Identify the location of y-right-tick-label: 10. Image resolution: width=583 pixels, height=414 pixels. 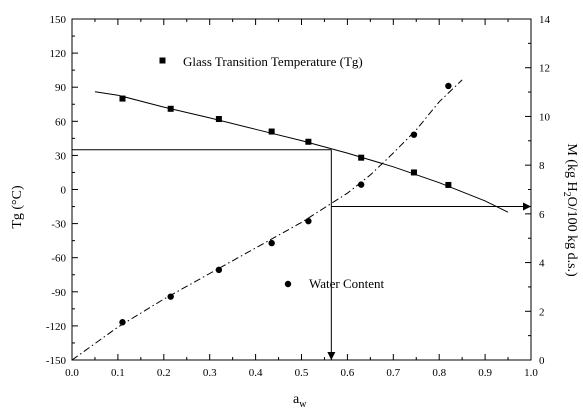
(545, 117).